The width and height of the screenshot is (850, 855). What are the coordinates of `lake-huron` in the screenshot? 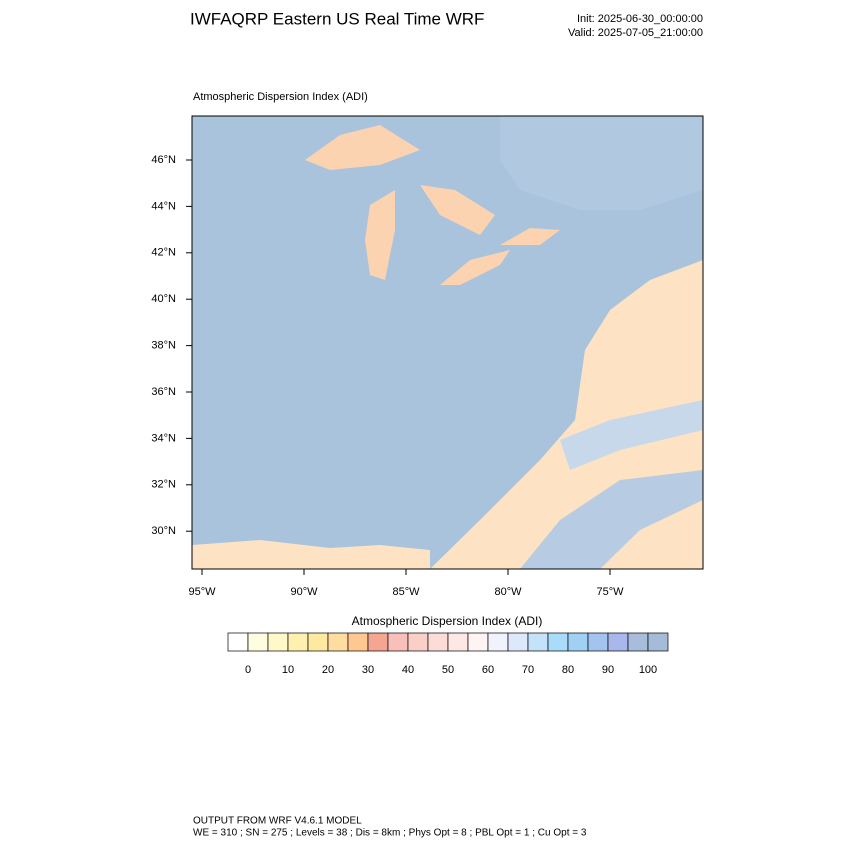 It's located at (457, 210).